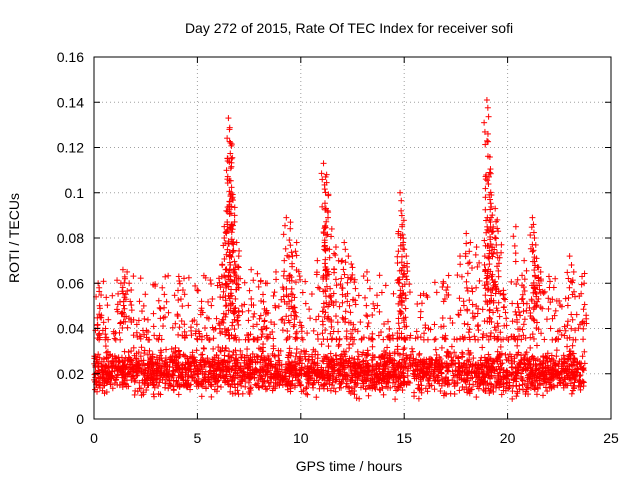 Image resolution: width=640 pixels, height=480 pixels. I want to click on y-tick-label: 0.06, so click(70, 283).